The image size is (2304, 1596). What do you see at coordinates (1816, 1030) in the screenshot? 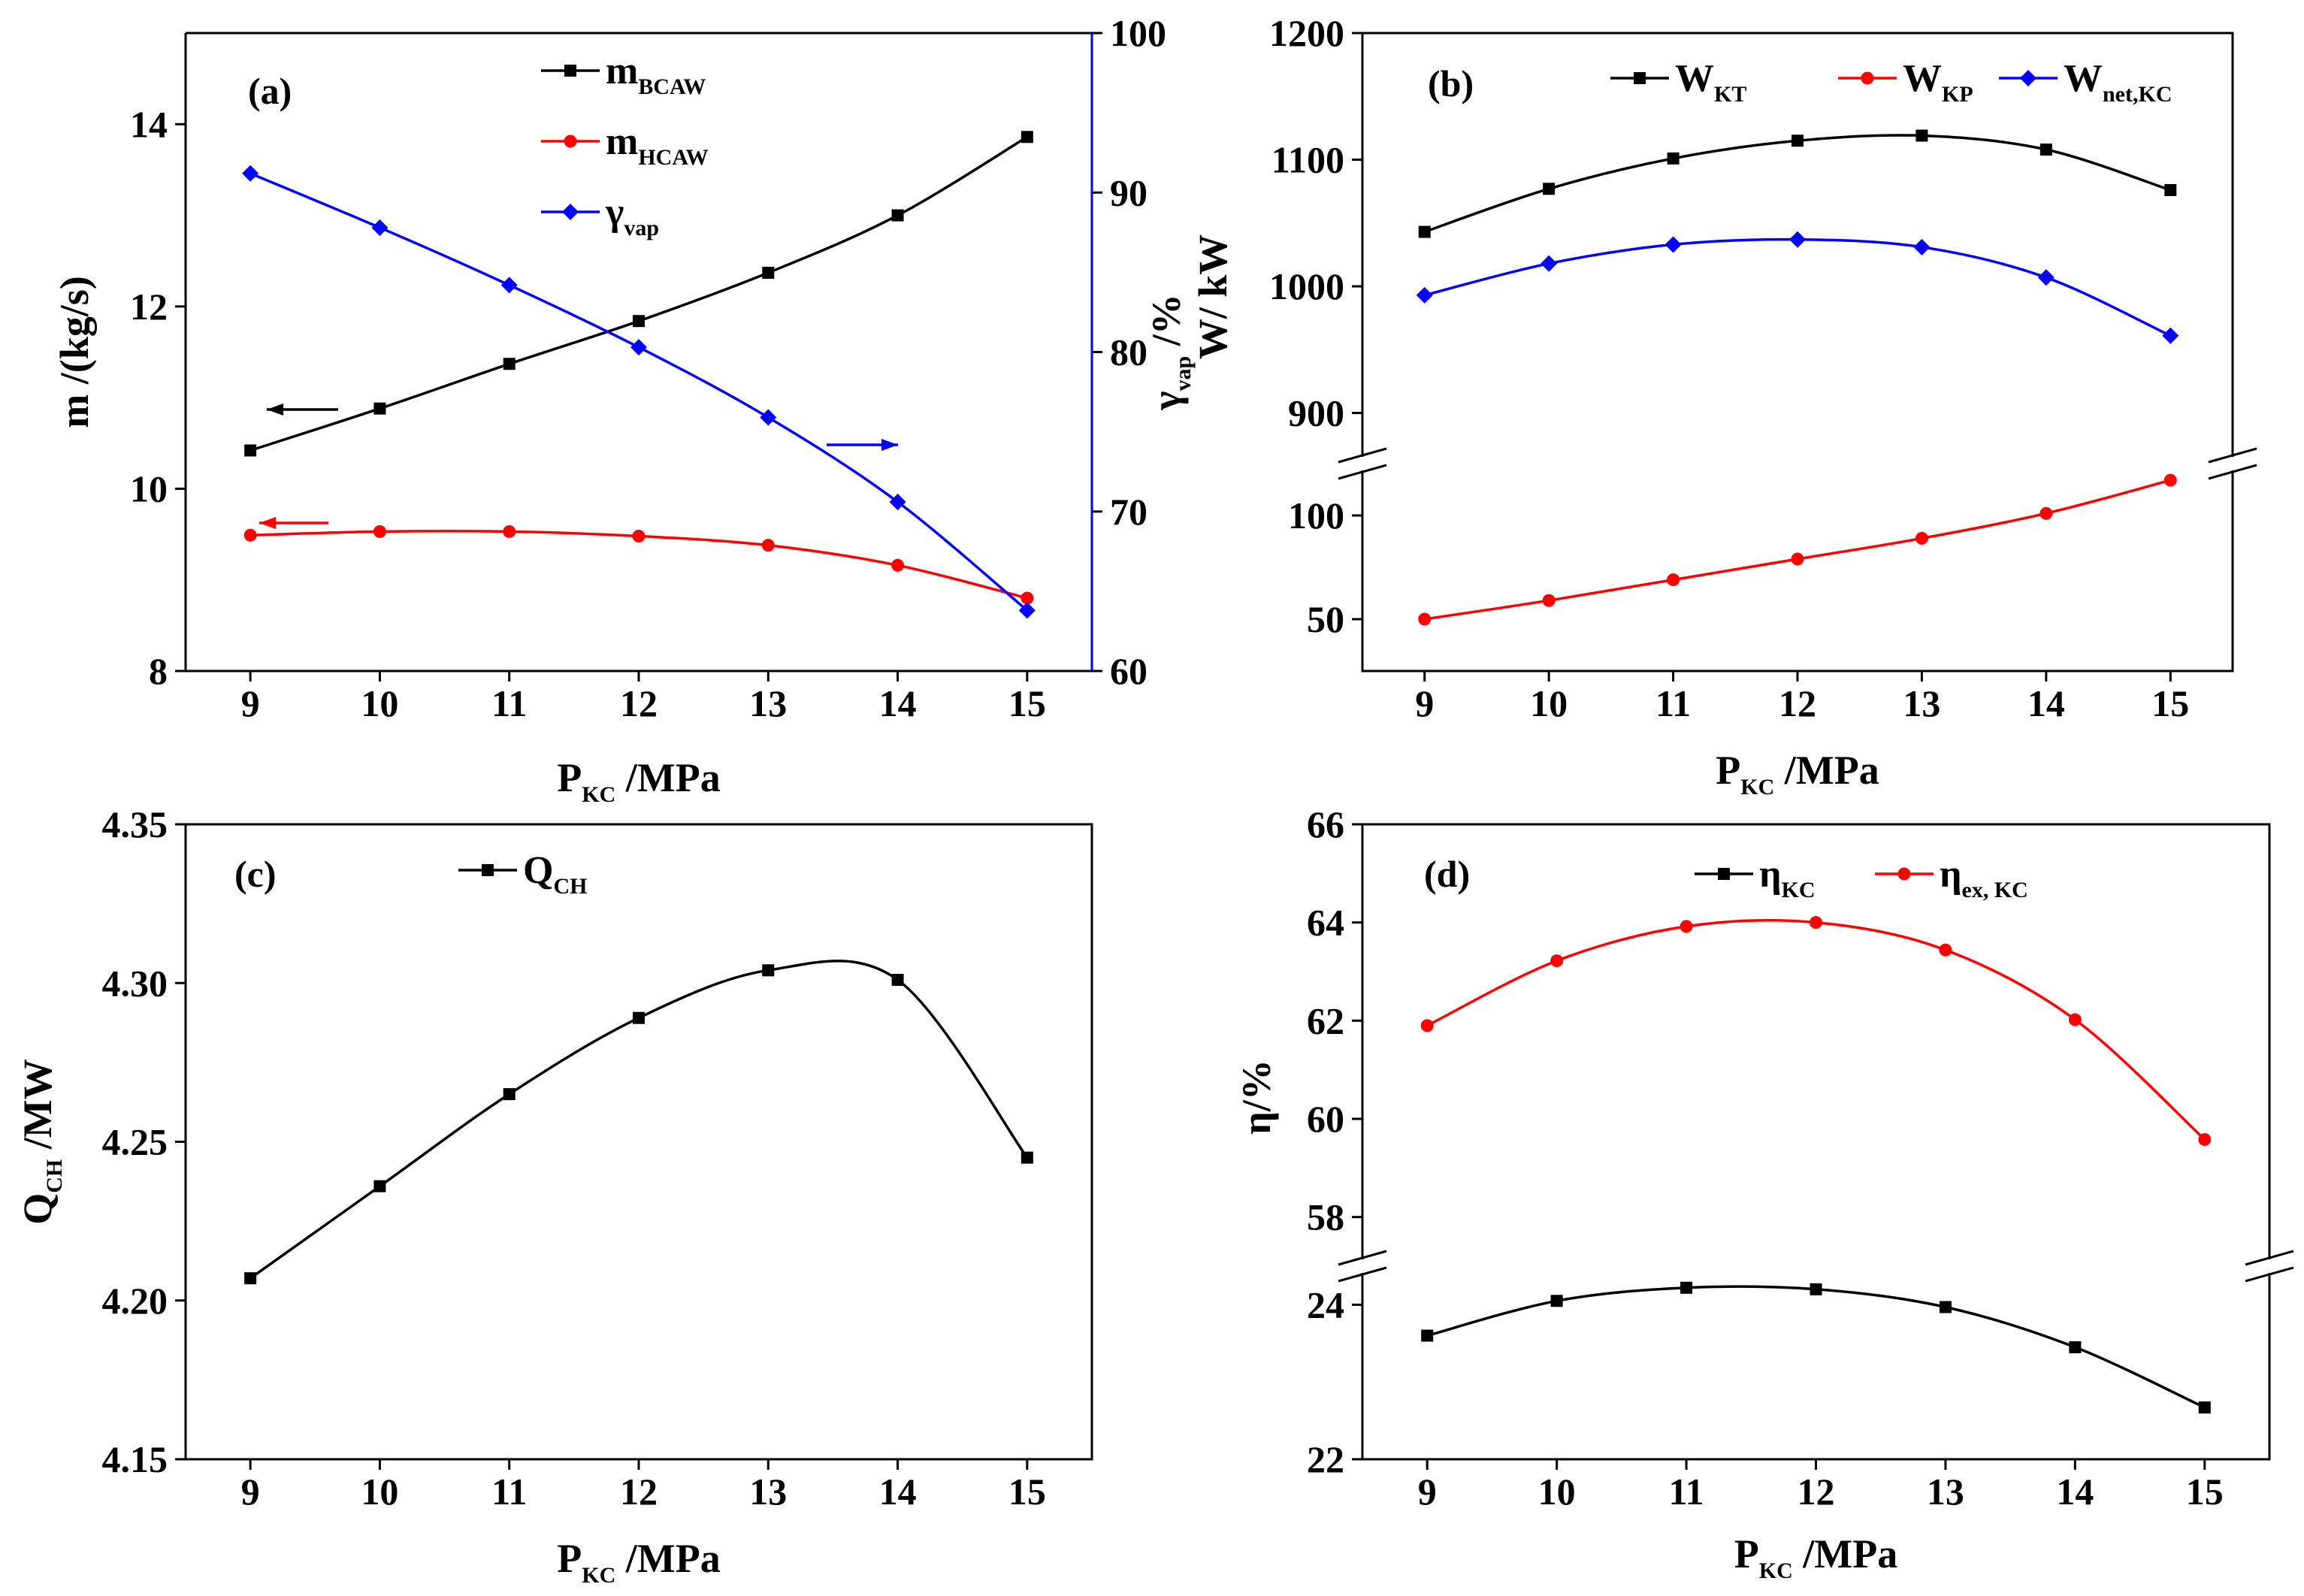
I see `series-2-line` at bounding box center [1816, 1030].